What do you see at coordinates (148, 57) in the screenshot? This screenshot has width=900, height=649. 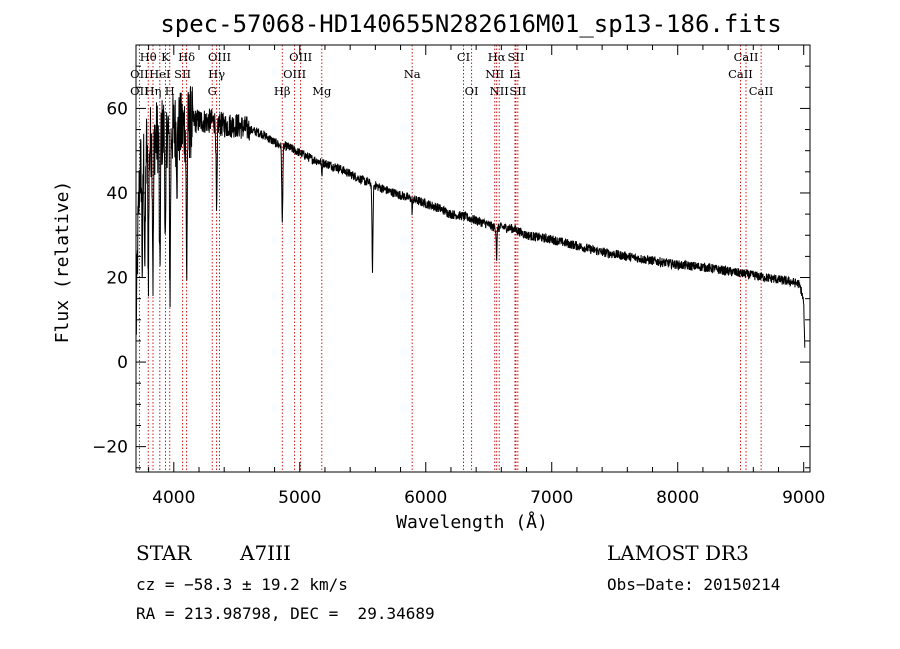 I see `spectral-line-label: Hθ` at bounding box center [148, 57].